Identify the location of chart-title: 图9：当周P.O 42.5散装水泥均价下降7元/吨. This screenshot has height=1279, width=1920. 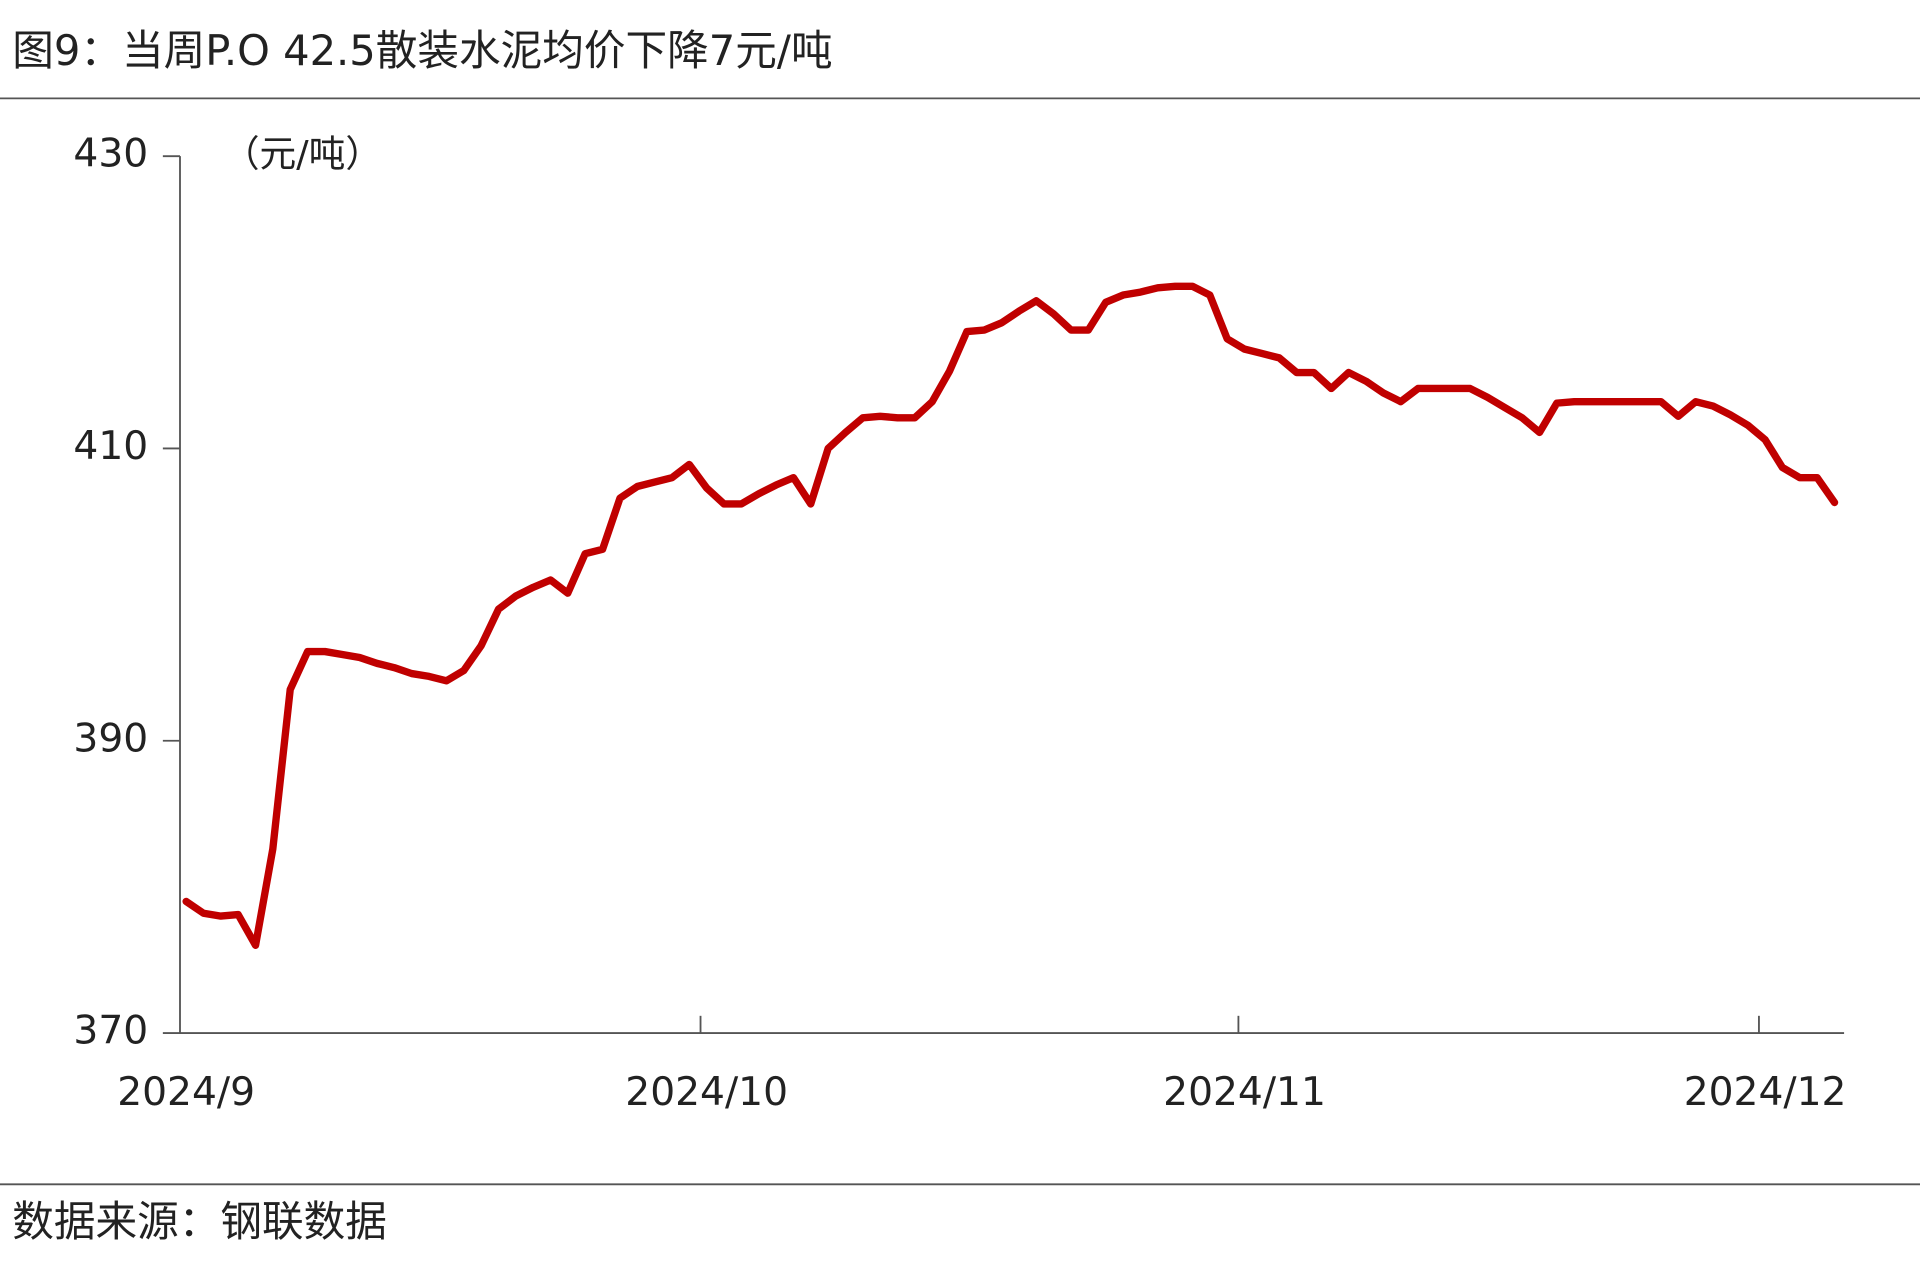
(422, 50).